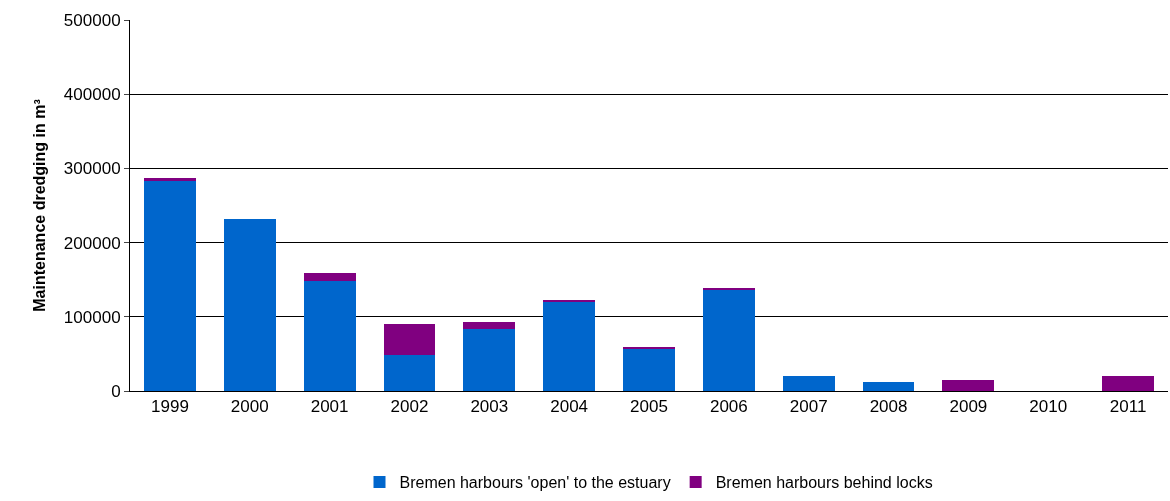 Image resolution: width=1170 pixels, height=501 pixels. I want to click on x-tick-label: 1999, so click(170, 407).